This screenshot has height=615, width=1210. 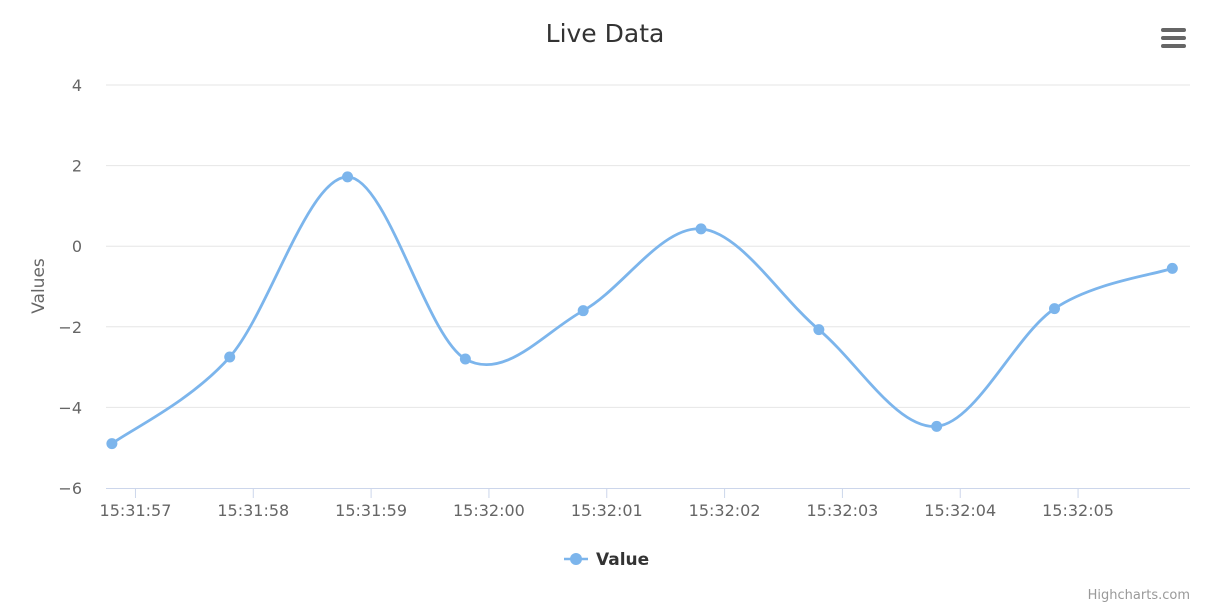 I want to click on y-tick-label: −2, so click(x=70, y=327).